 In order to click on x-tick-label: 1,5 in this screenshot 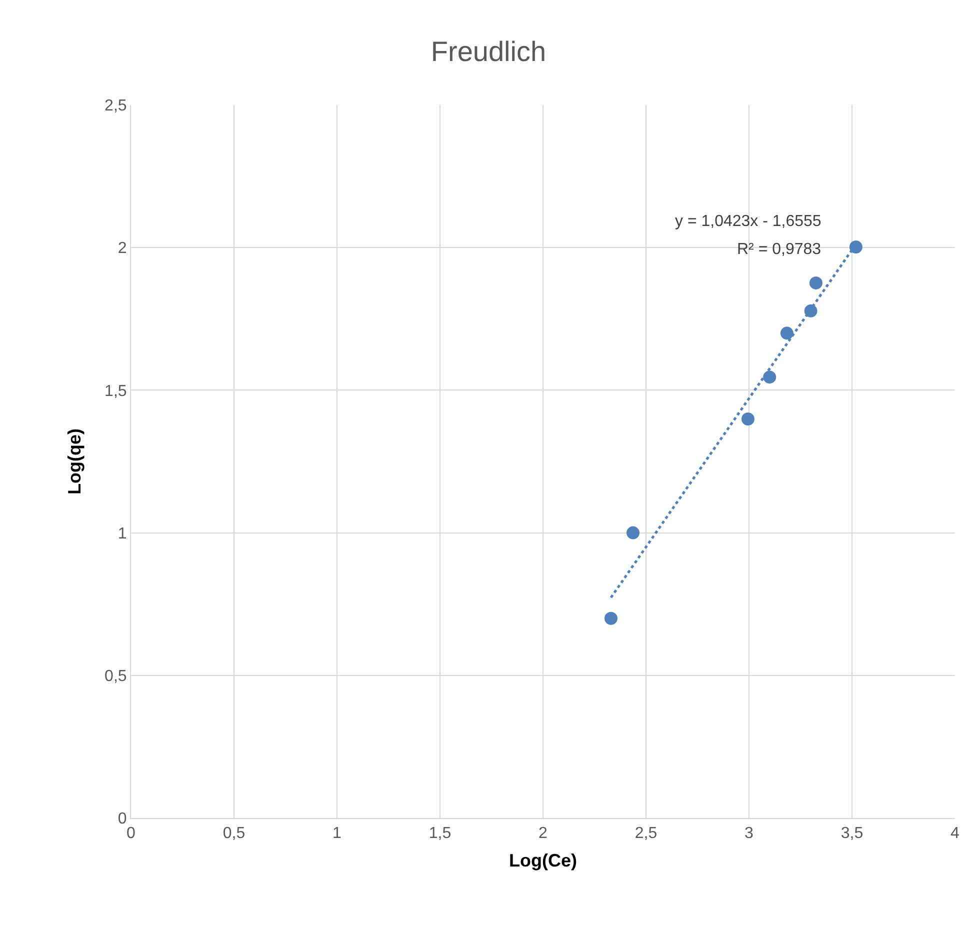, I will do `click(440, 833)`.